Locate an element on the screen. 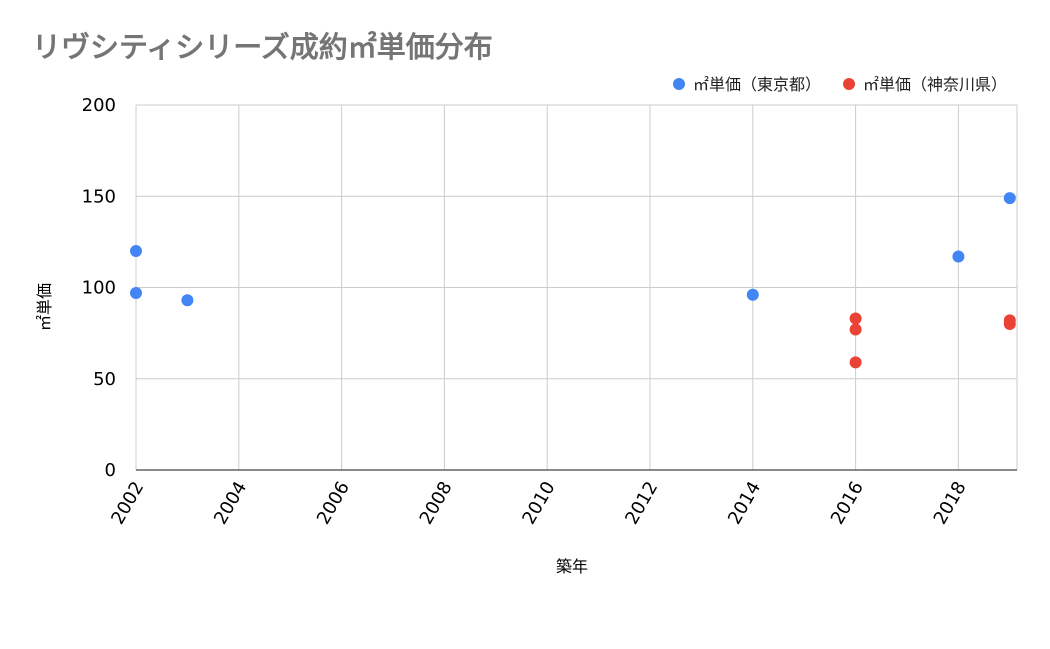 This screenshot has width=1050, height=649. legend: ㎡単価（東京都） ㎡単価（神奈川県） is located at coordinates (840, 84).